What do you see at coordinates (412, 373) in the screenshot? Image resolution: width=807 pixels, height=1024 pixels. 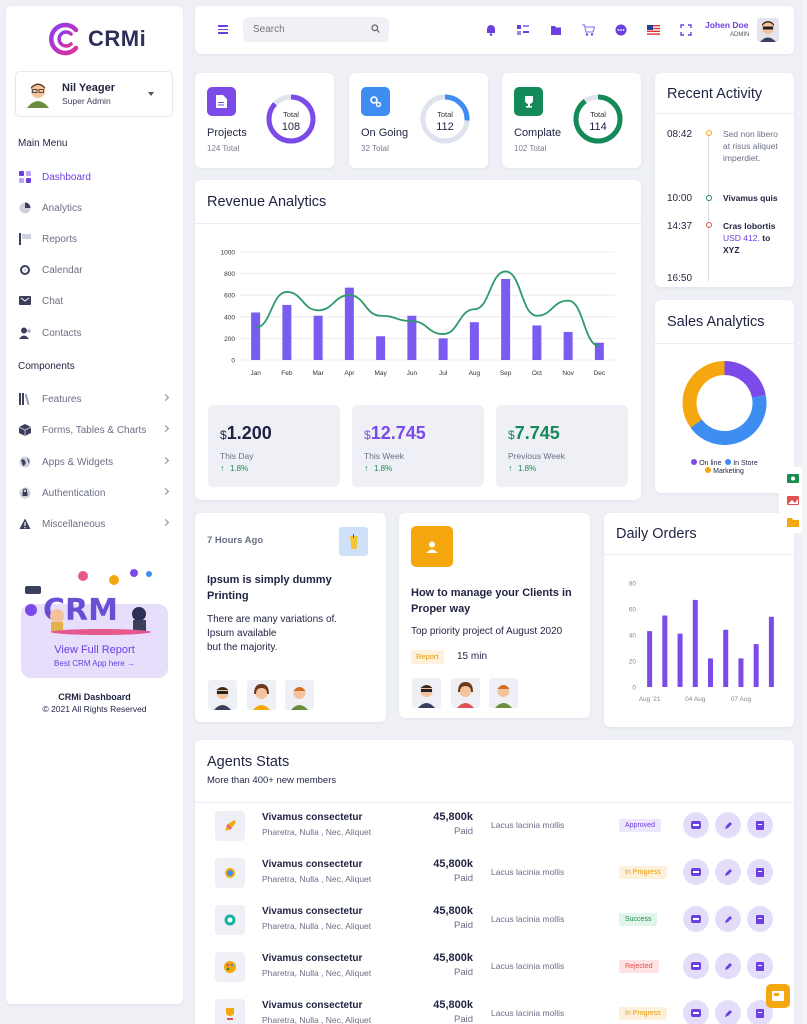 I see `x-tick-label: Jun` at bounding box center [412, 373].